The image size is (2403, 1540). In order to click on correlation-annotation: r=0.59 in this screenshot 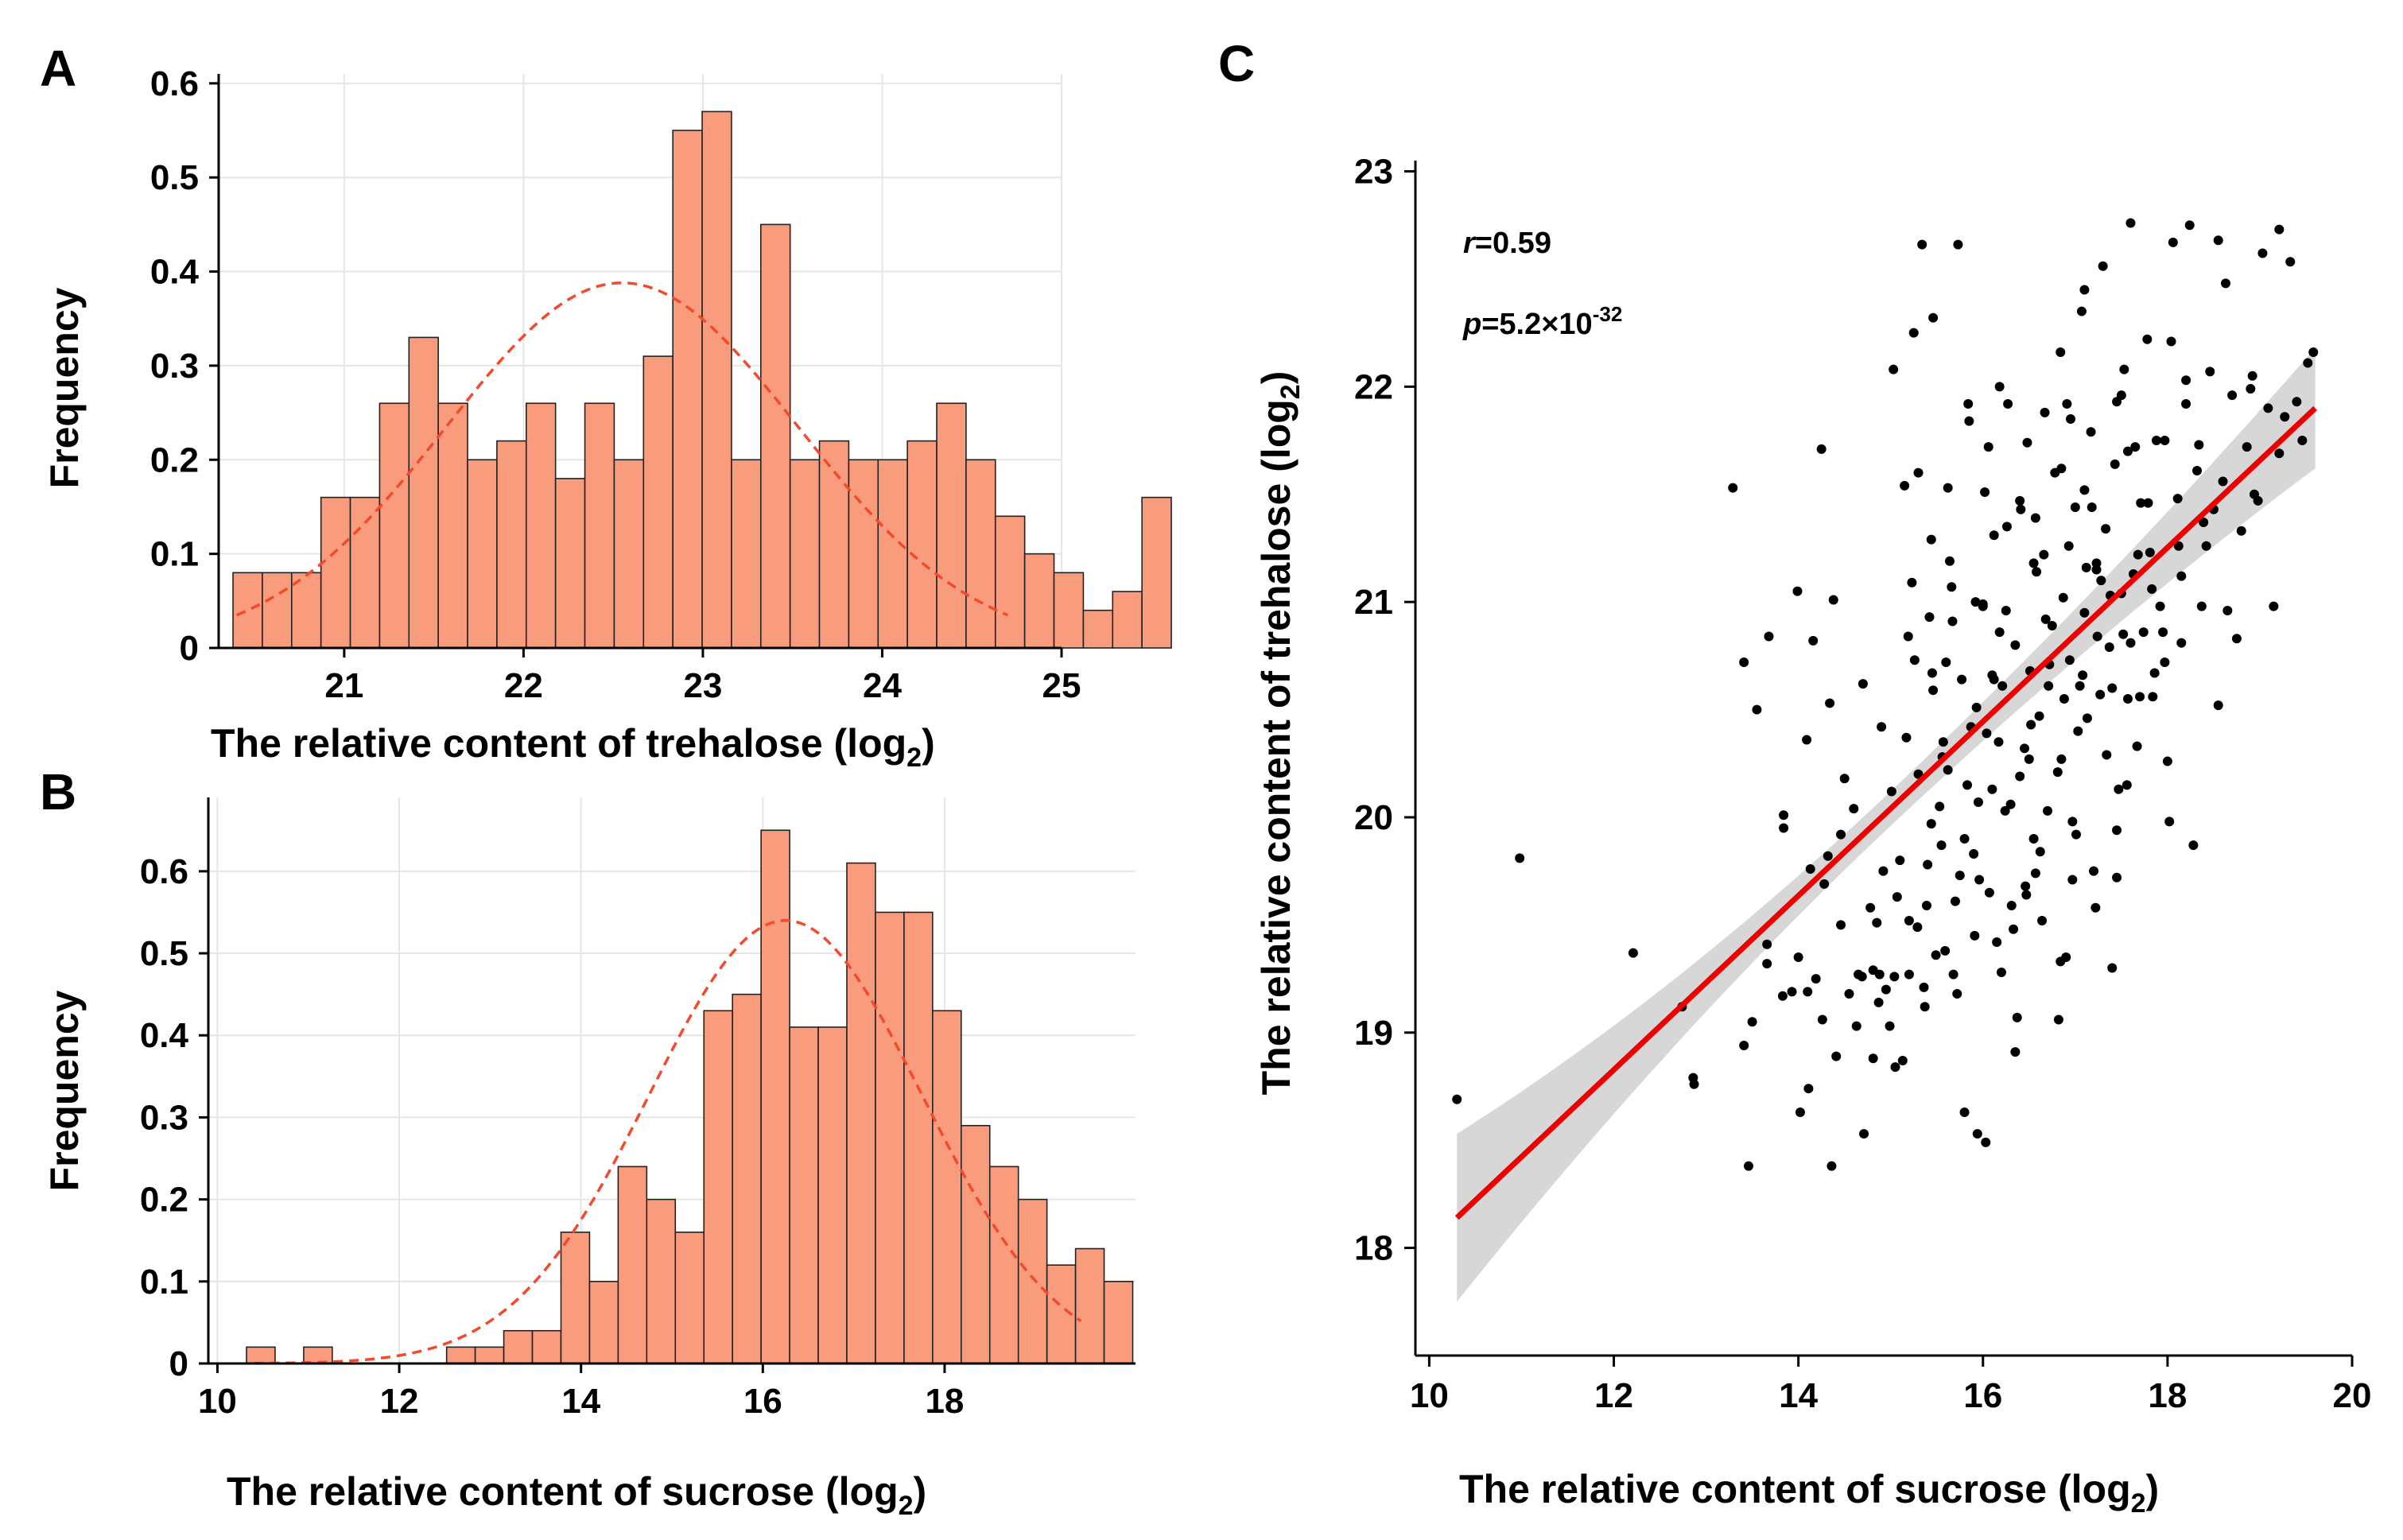, I will do `click(1507, 243)`.